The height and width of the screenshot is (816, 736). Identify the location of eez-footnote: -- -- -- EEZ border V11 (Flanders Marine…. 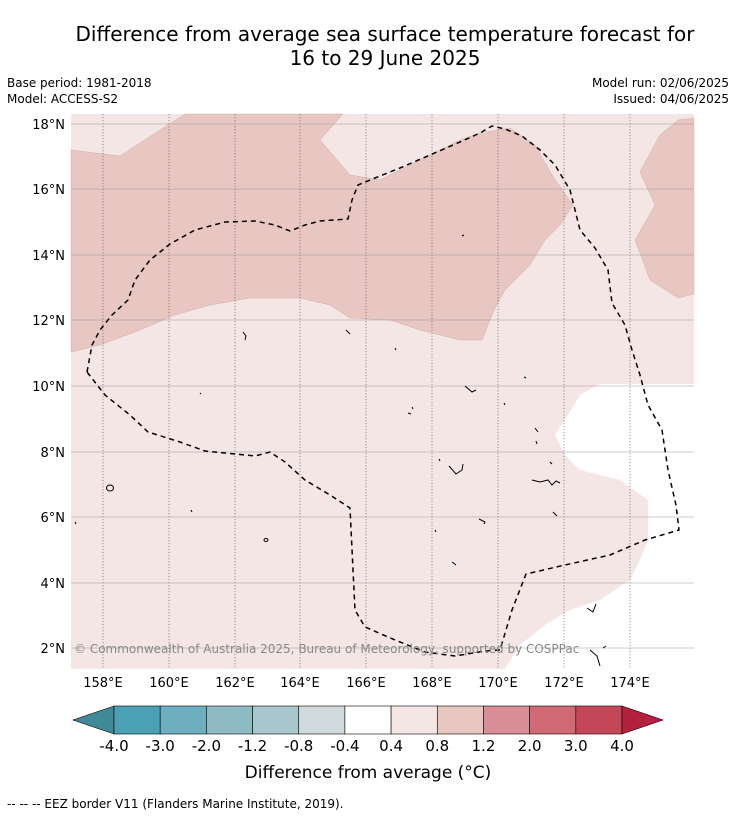
(175, 804).